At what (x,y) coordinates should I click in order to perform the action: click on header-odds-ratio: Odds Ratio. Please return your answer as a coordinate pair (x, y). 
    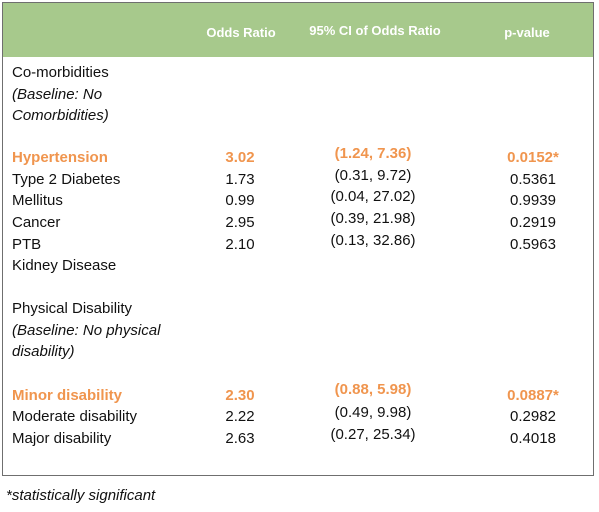
    Looking at the image, I should click on (241, 32).